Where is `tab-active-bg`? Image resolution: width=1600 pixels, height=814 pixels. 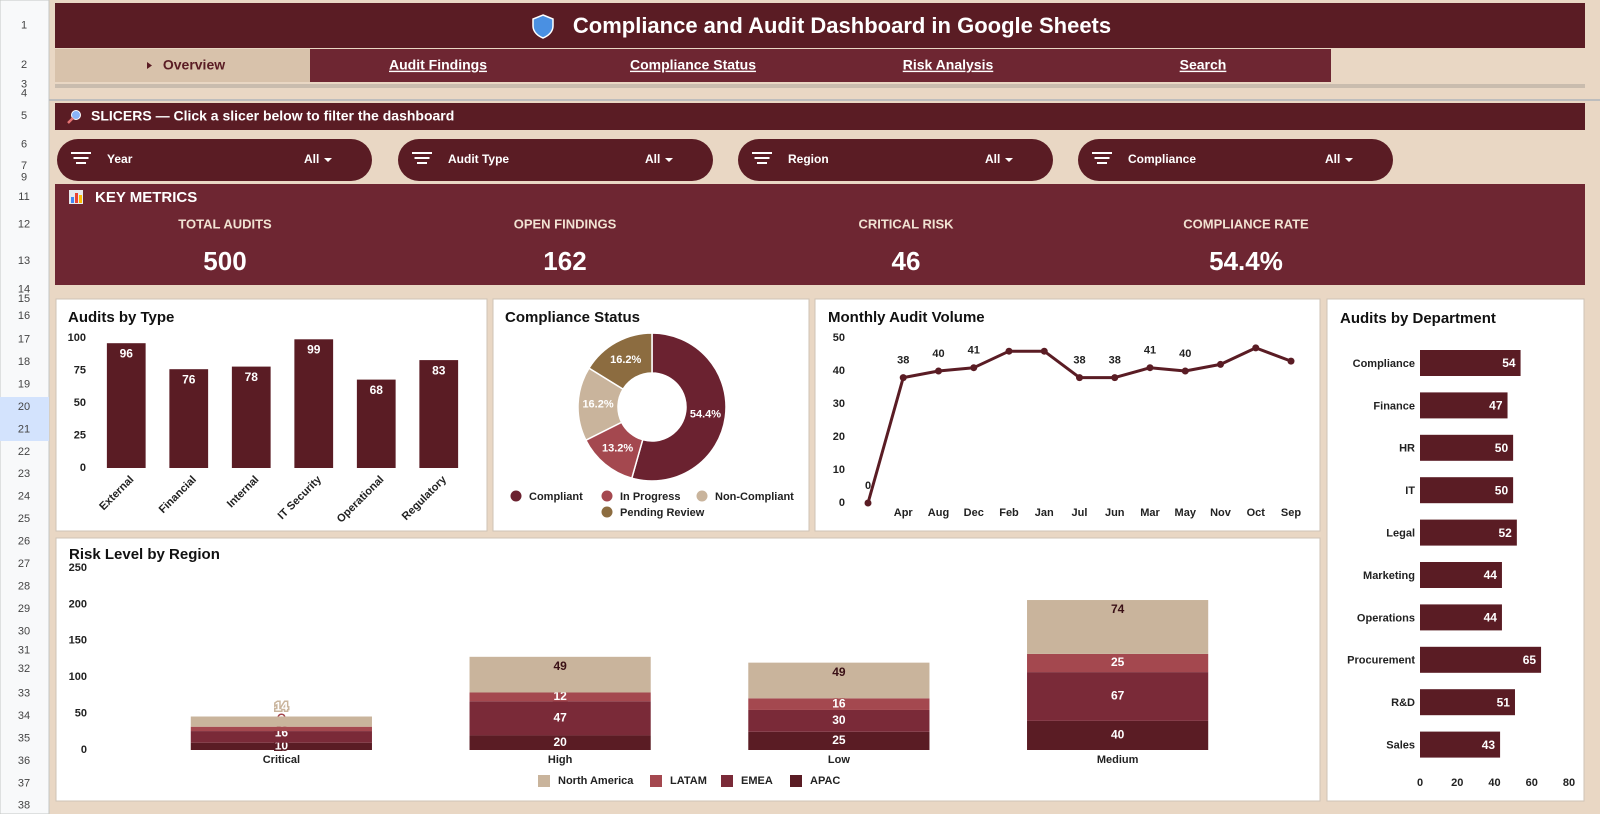 tab-active-bg is located at coordinates (182, 65).